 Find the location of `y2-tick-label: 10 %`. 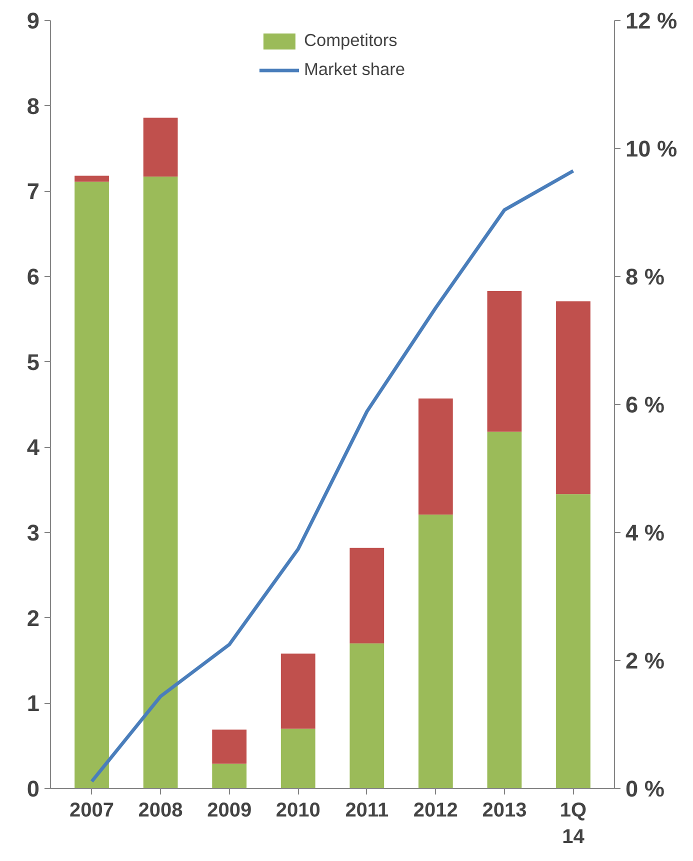

y2-tick-label: 10 % is located at coordinates (652, 149).